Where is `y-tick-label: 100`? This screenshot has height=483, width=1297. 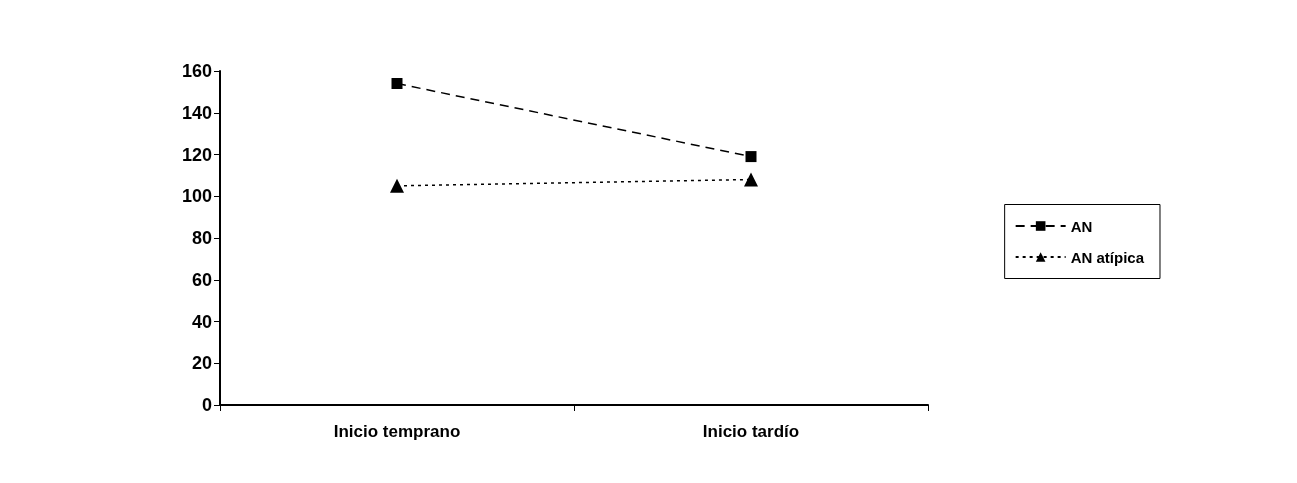 y-tick-label: 100 is located at coordinates (196, 196).